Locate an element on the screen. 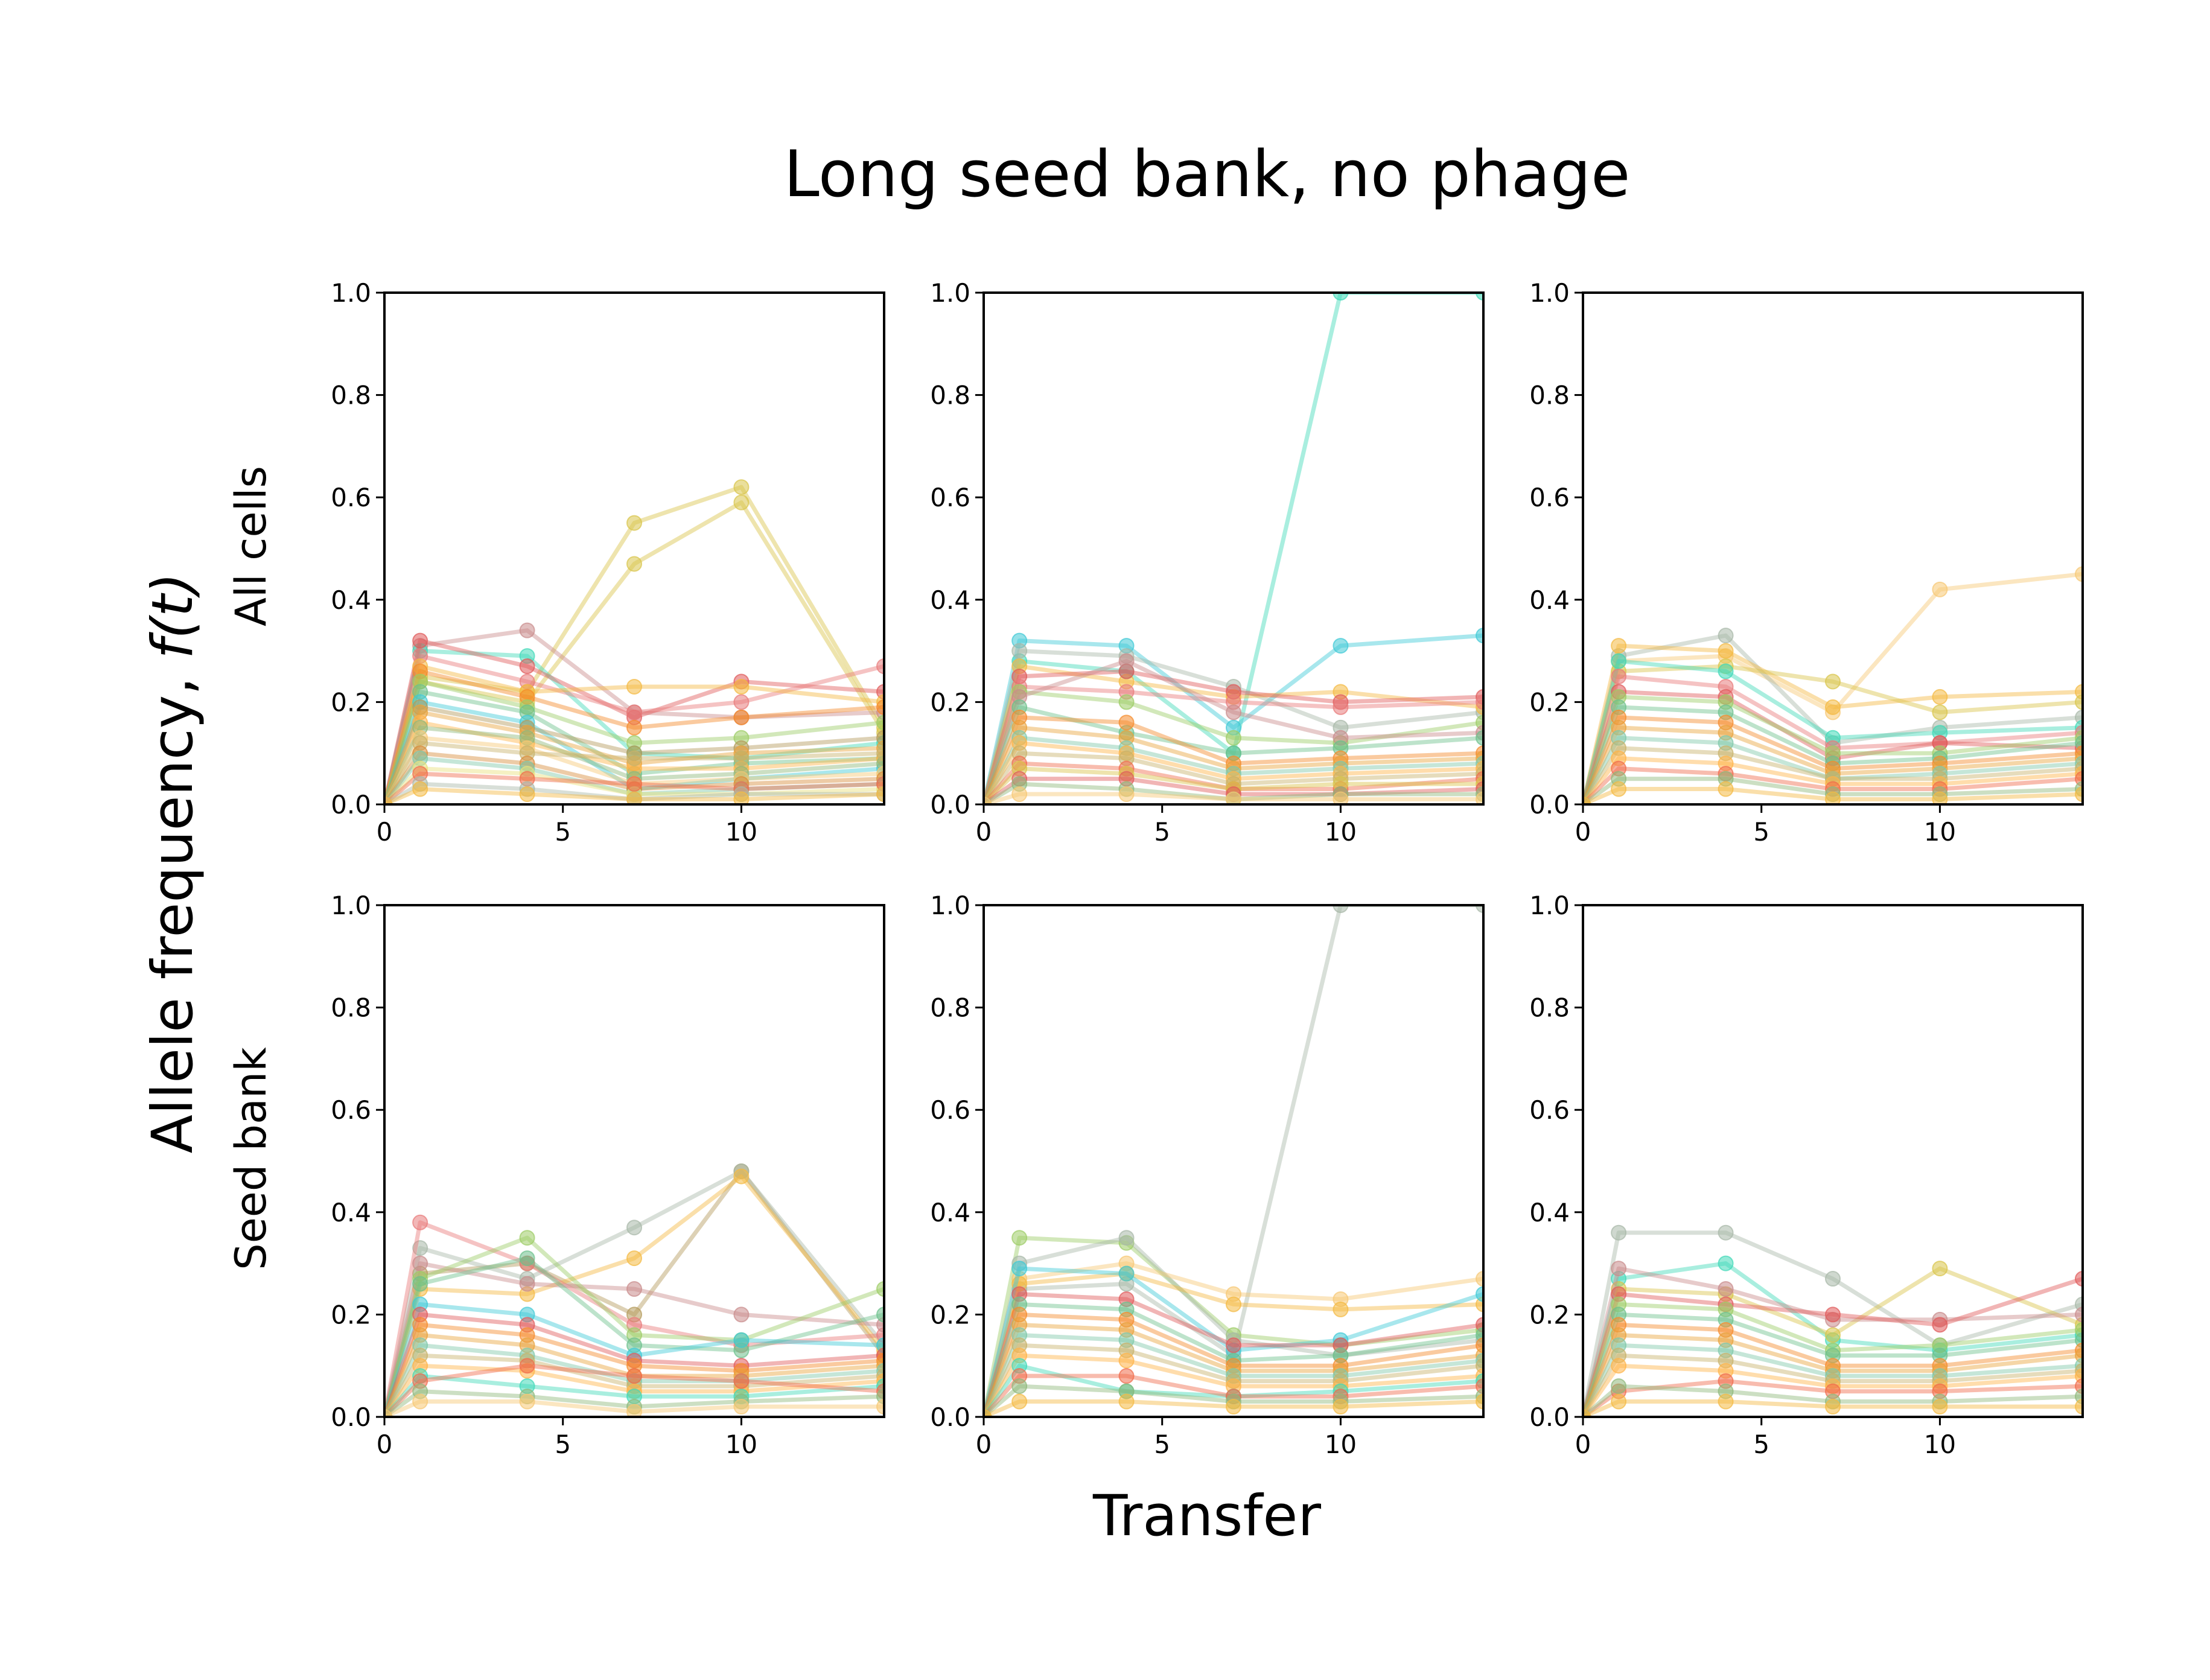  y-axis-label: Allele frequency, f(t) is located at coordinates (173, 864).